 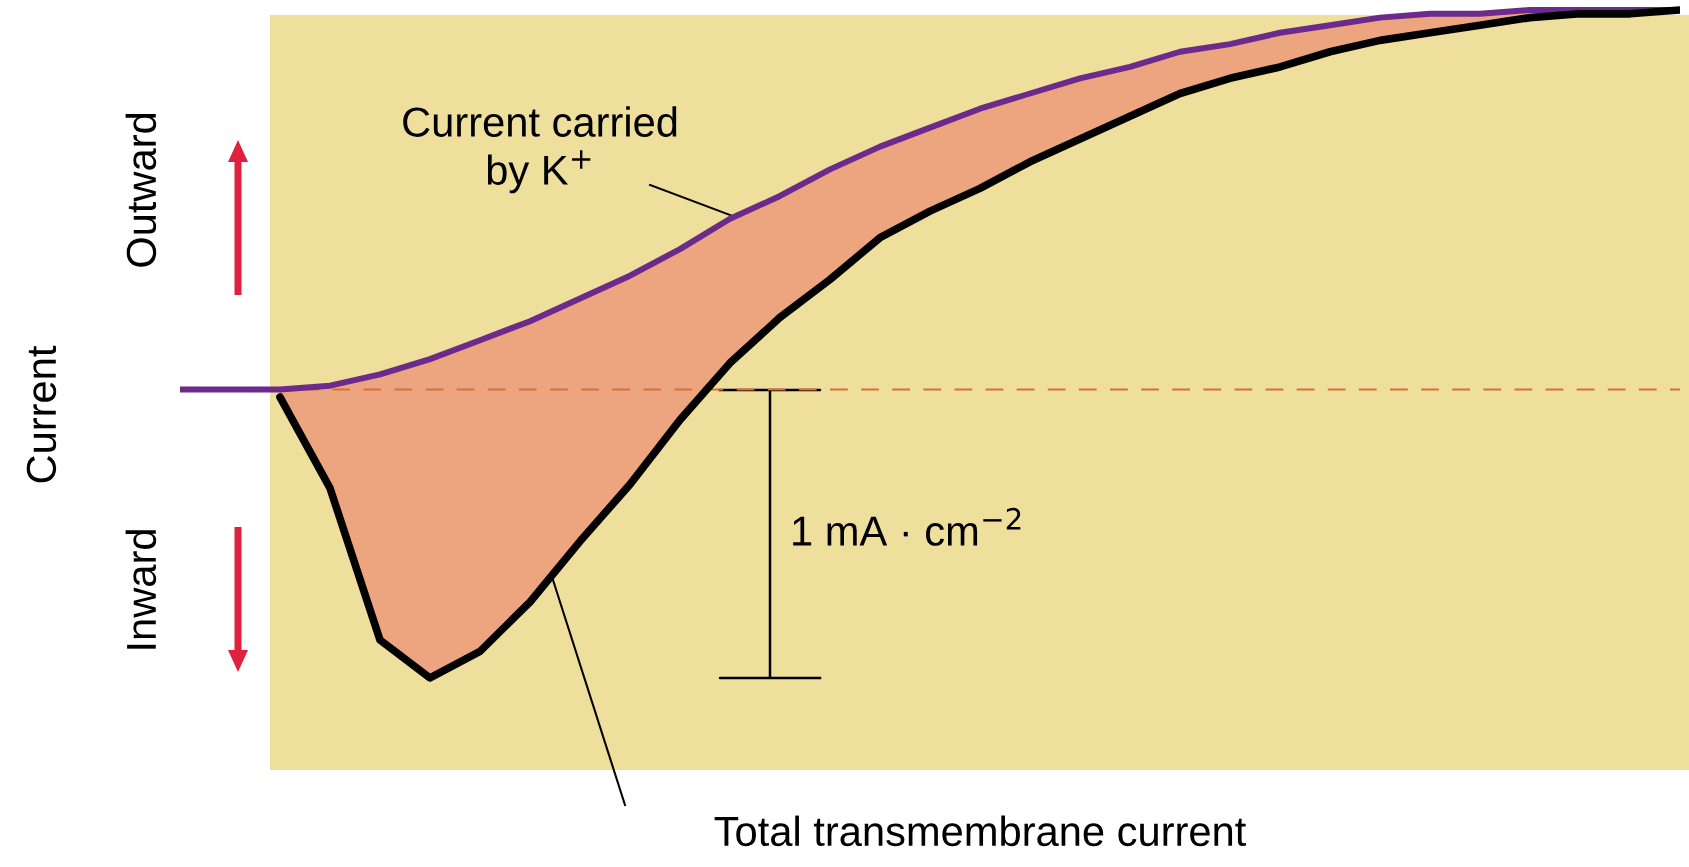 What do you see at coordinates (141, 589) in the screenshot?
I see `annotation: Inward` at bounding box center [141, 589].